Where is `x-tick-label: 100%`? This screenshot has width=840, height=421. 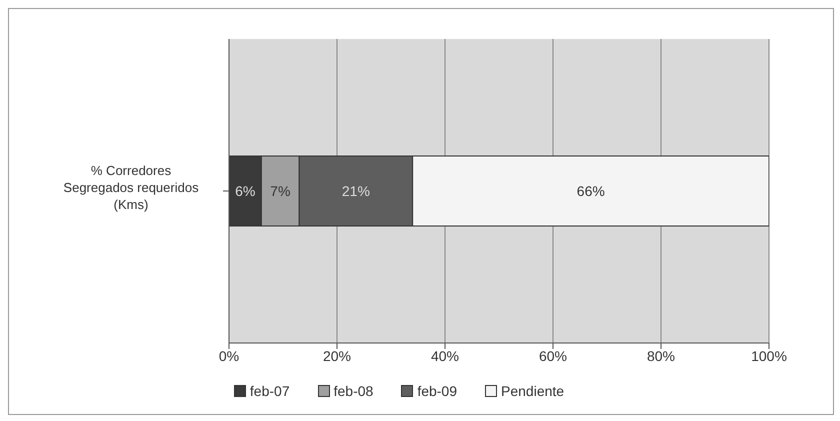 x-tick-label: 100% is located at coordinates (769, 356).